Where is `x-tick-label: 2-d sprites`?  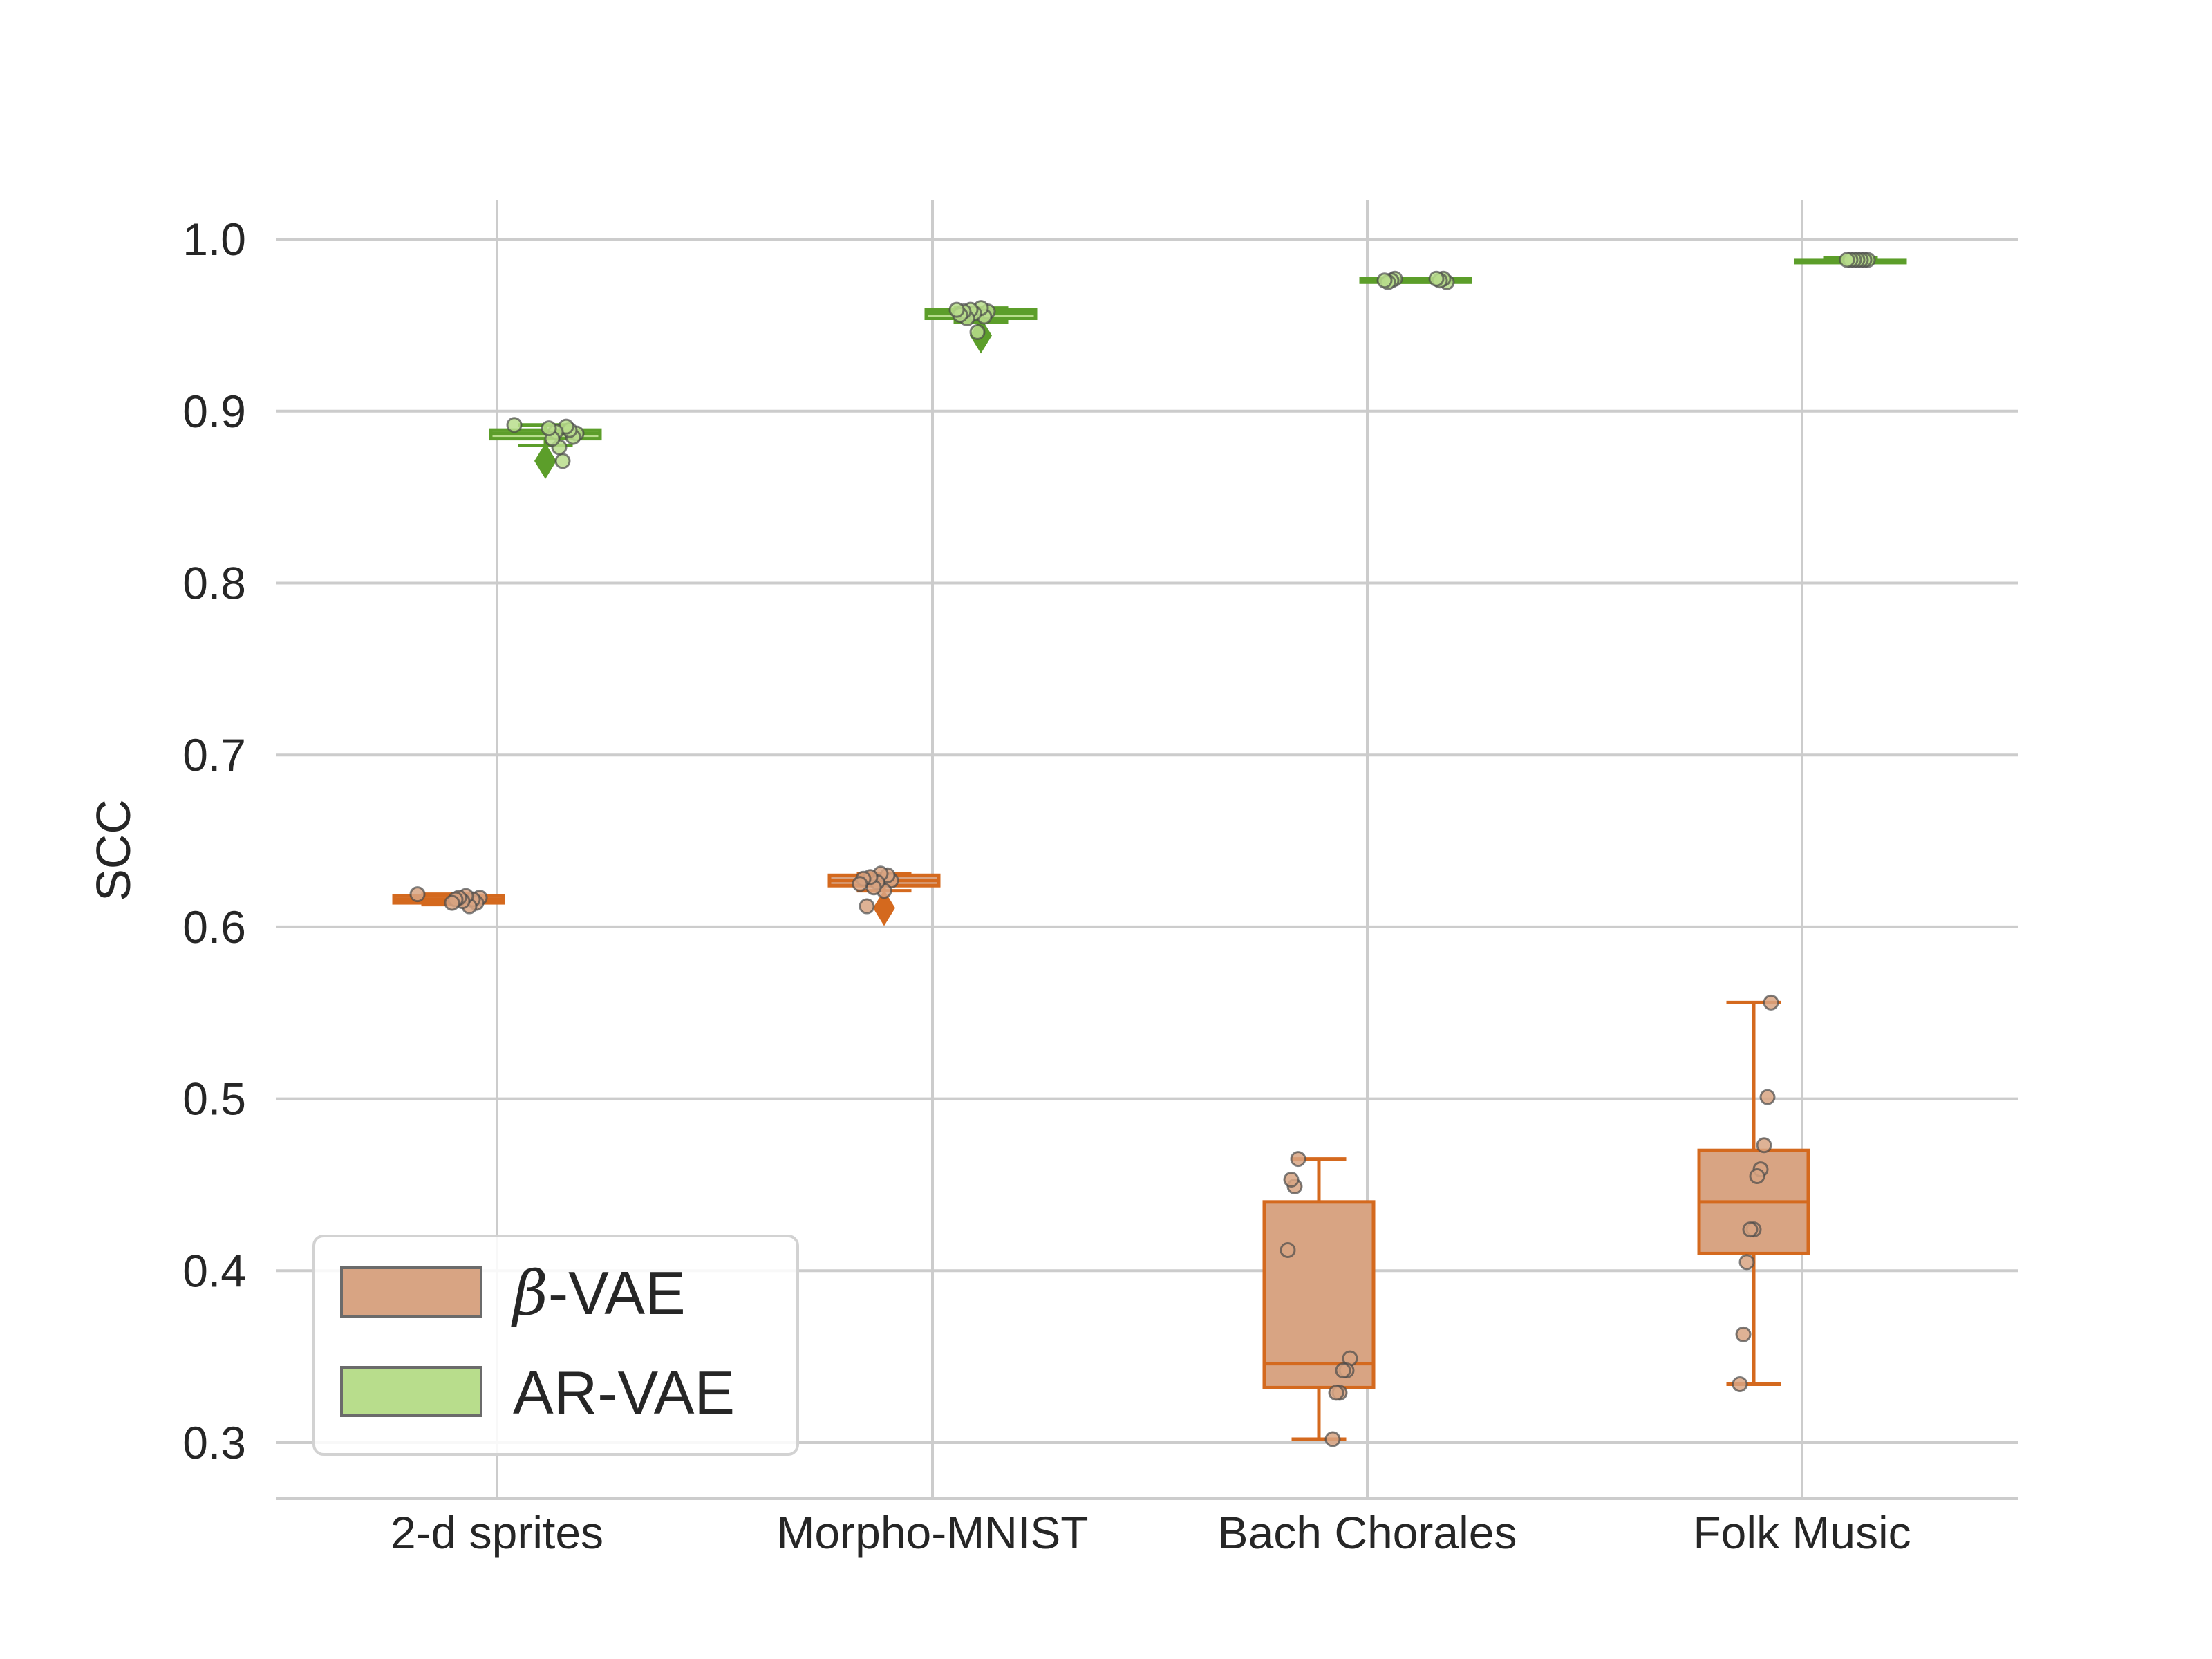
x-tick-label: 2-d sprites is located at coordinates (497, 1532).